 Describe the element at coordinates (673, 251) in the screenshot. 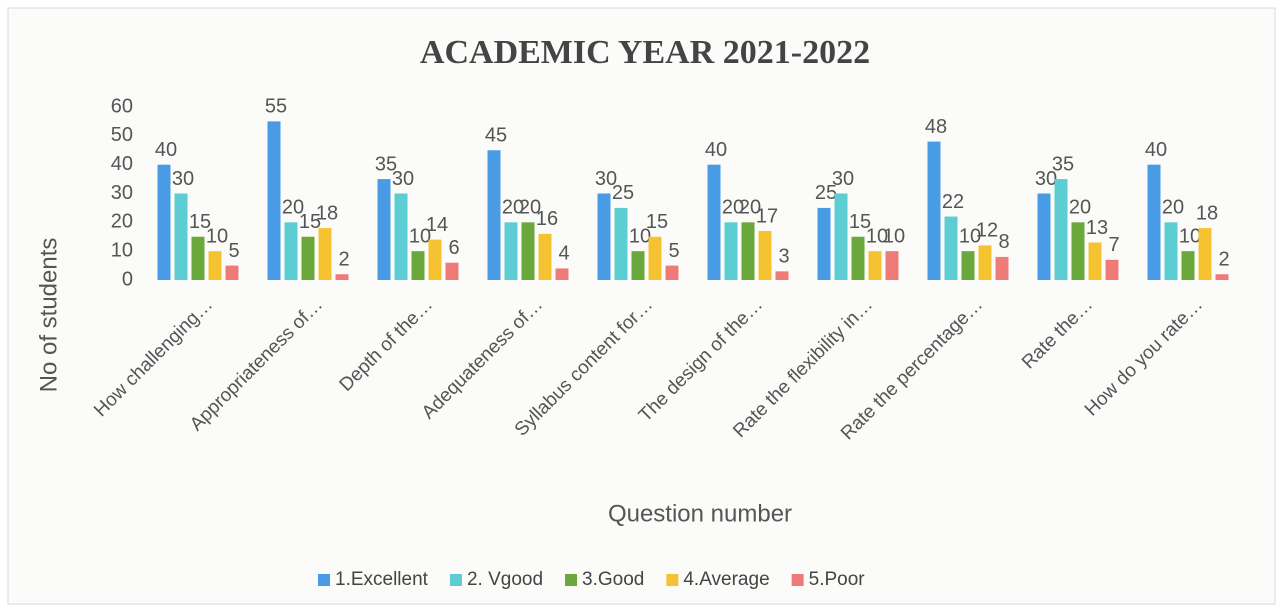

I see `data-label: 5` at that location.